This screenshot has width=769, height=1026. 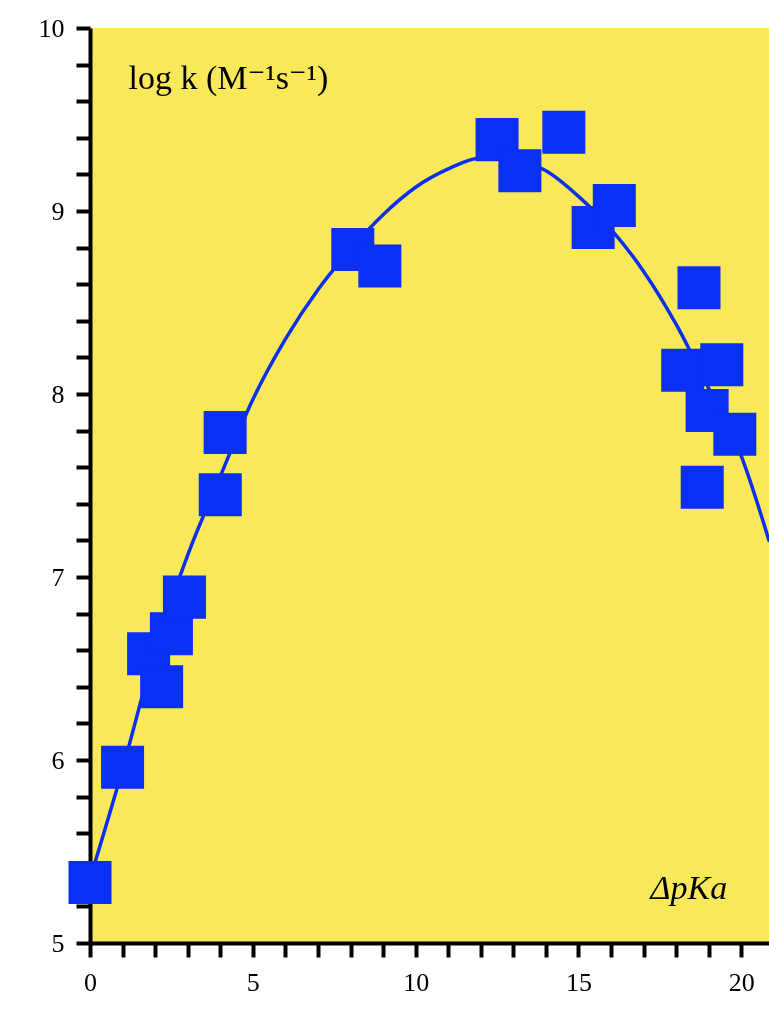 What do you see at coordinates (688, 887) in the screenshot?
I see `x-axis-title: ΔpKa` at bounding box center [688, 887].